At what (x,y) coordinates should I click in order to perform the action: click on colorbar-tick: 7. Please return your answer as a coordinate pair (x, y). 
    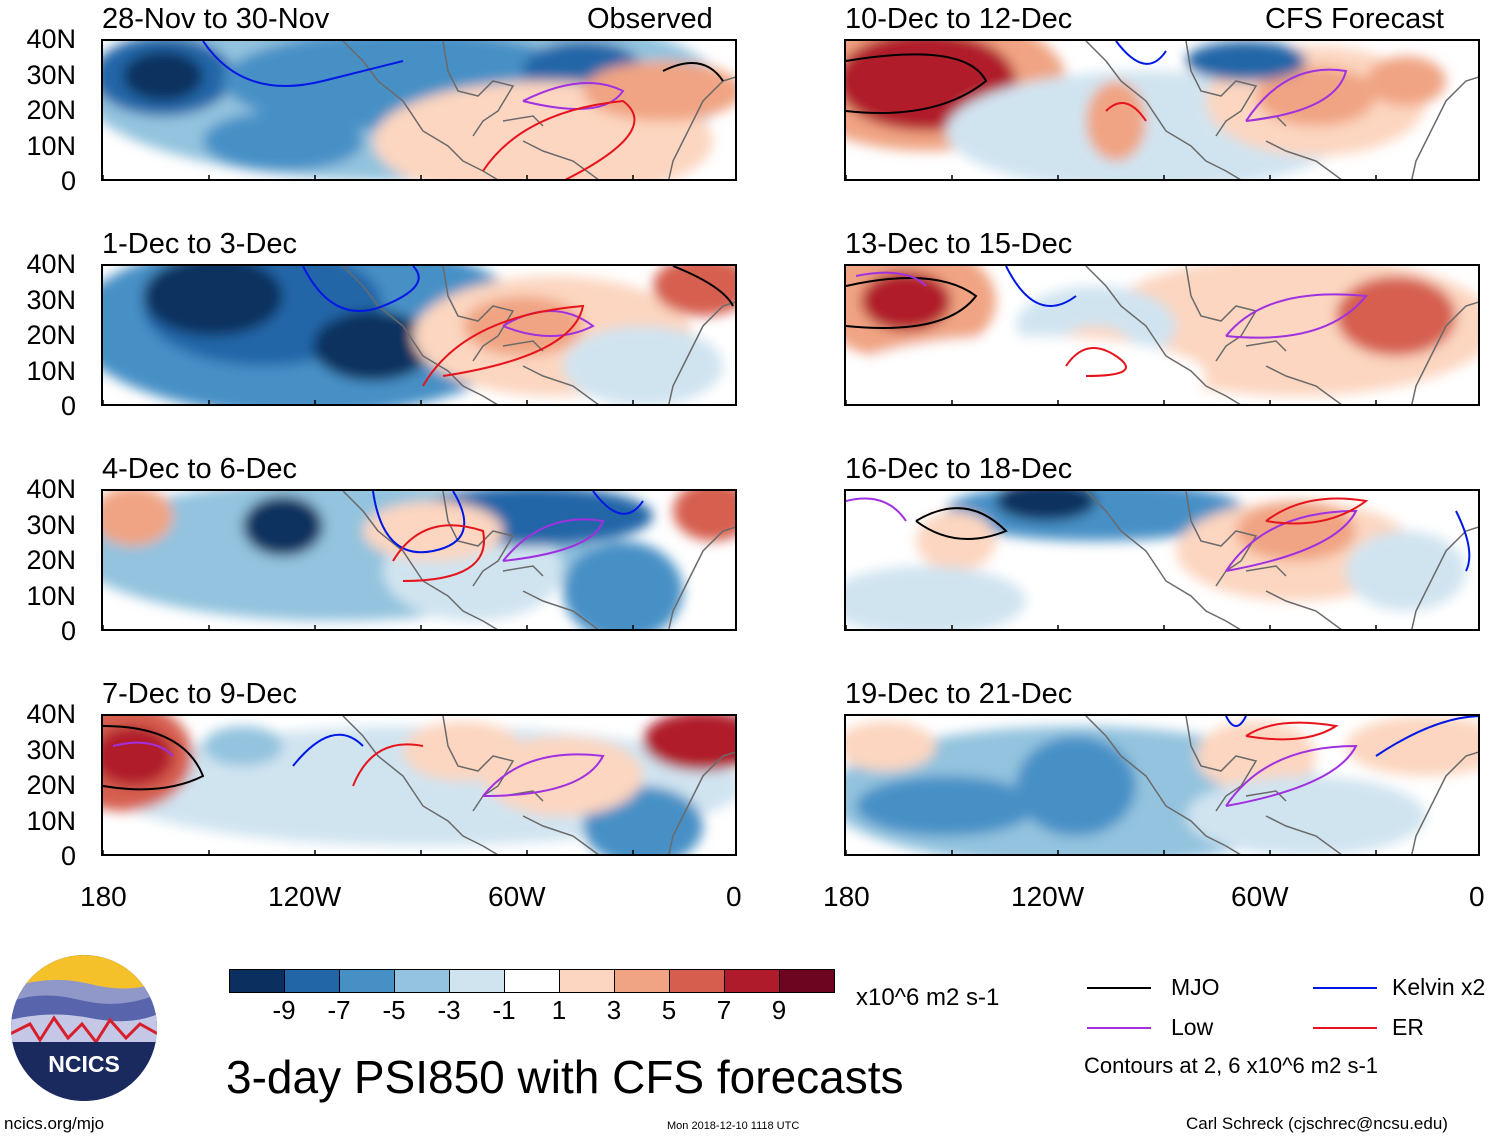
    Looking at the image, I should click on (724, 1010).